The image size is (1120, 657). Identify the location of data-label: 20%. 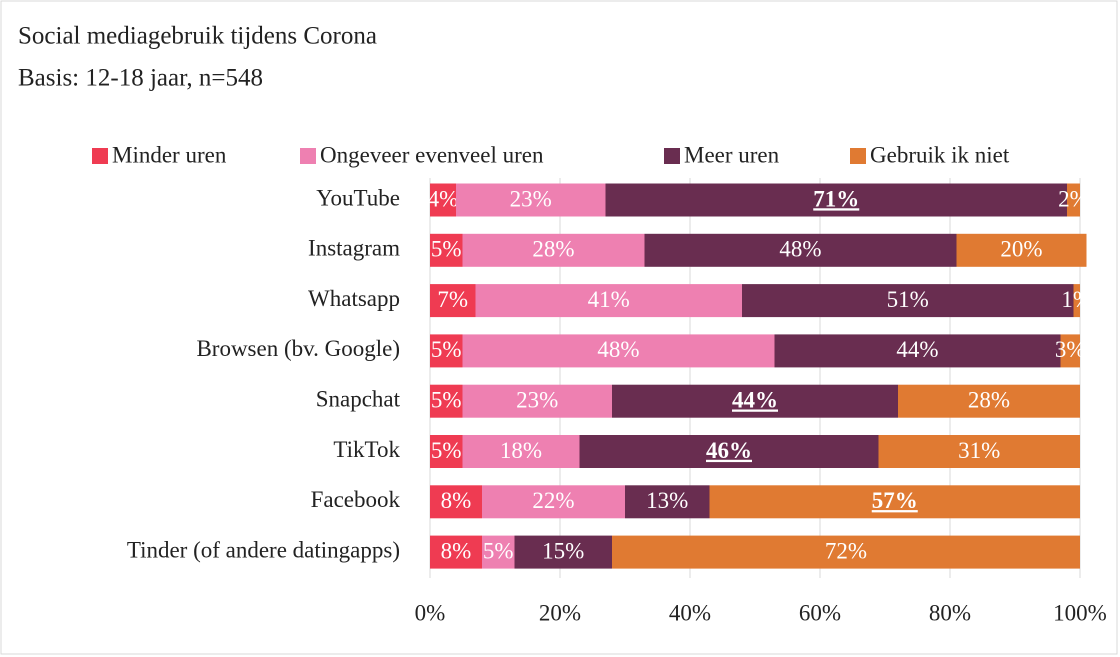
(1021, 249).